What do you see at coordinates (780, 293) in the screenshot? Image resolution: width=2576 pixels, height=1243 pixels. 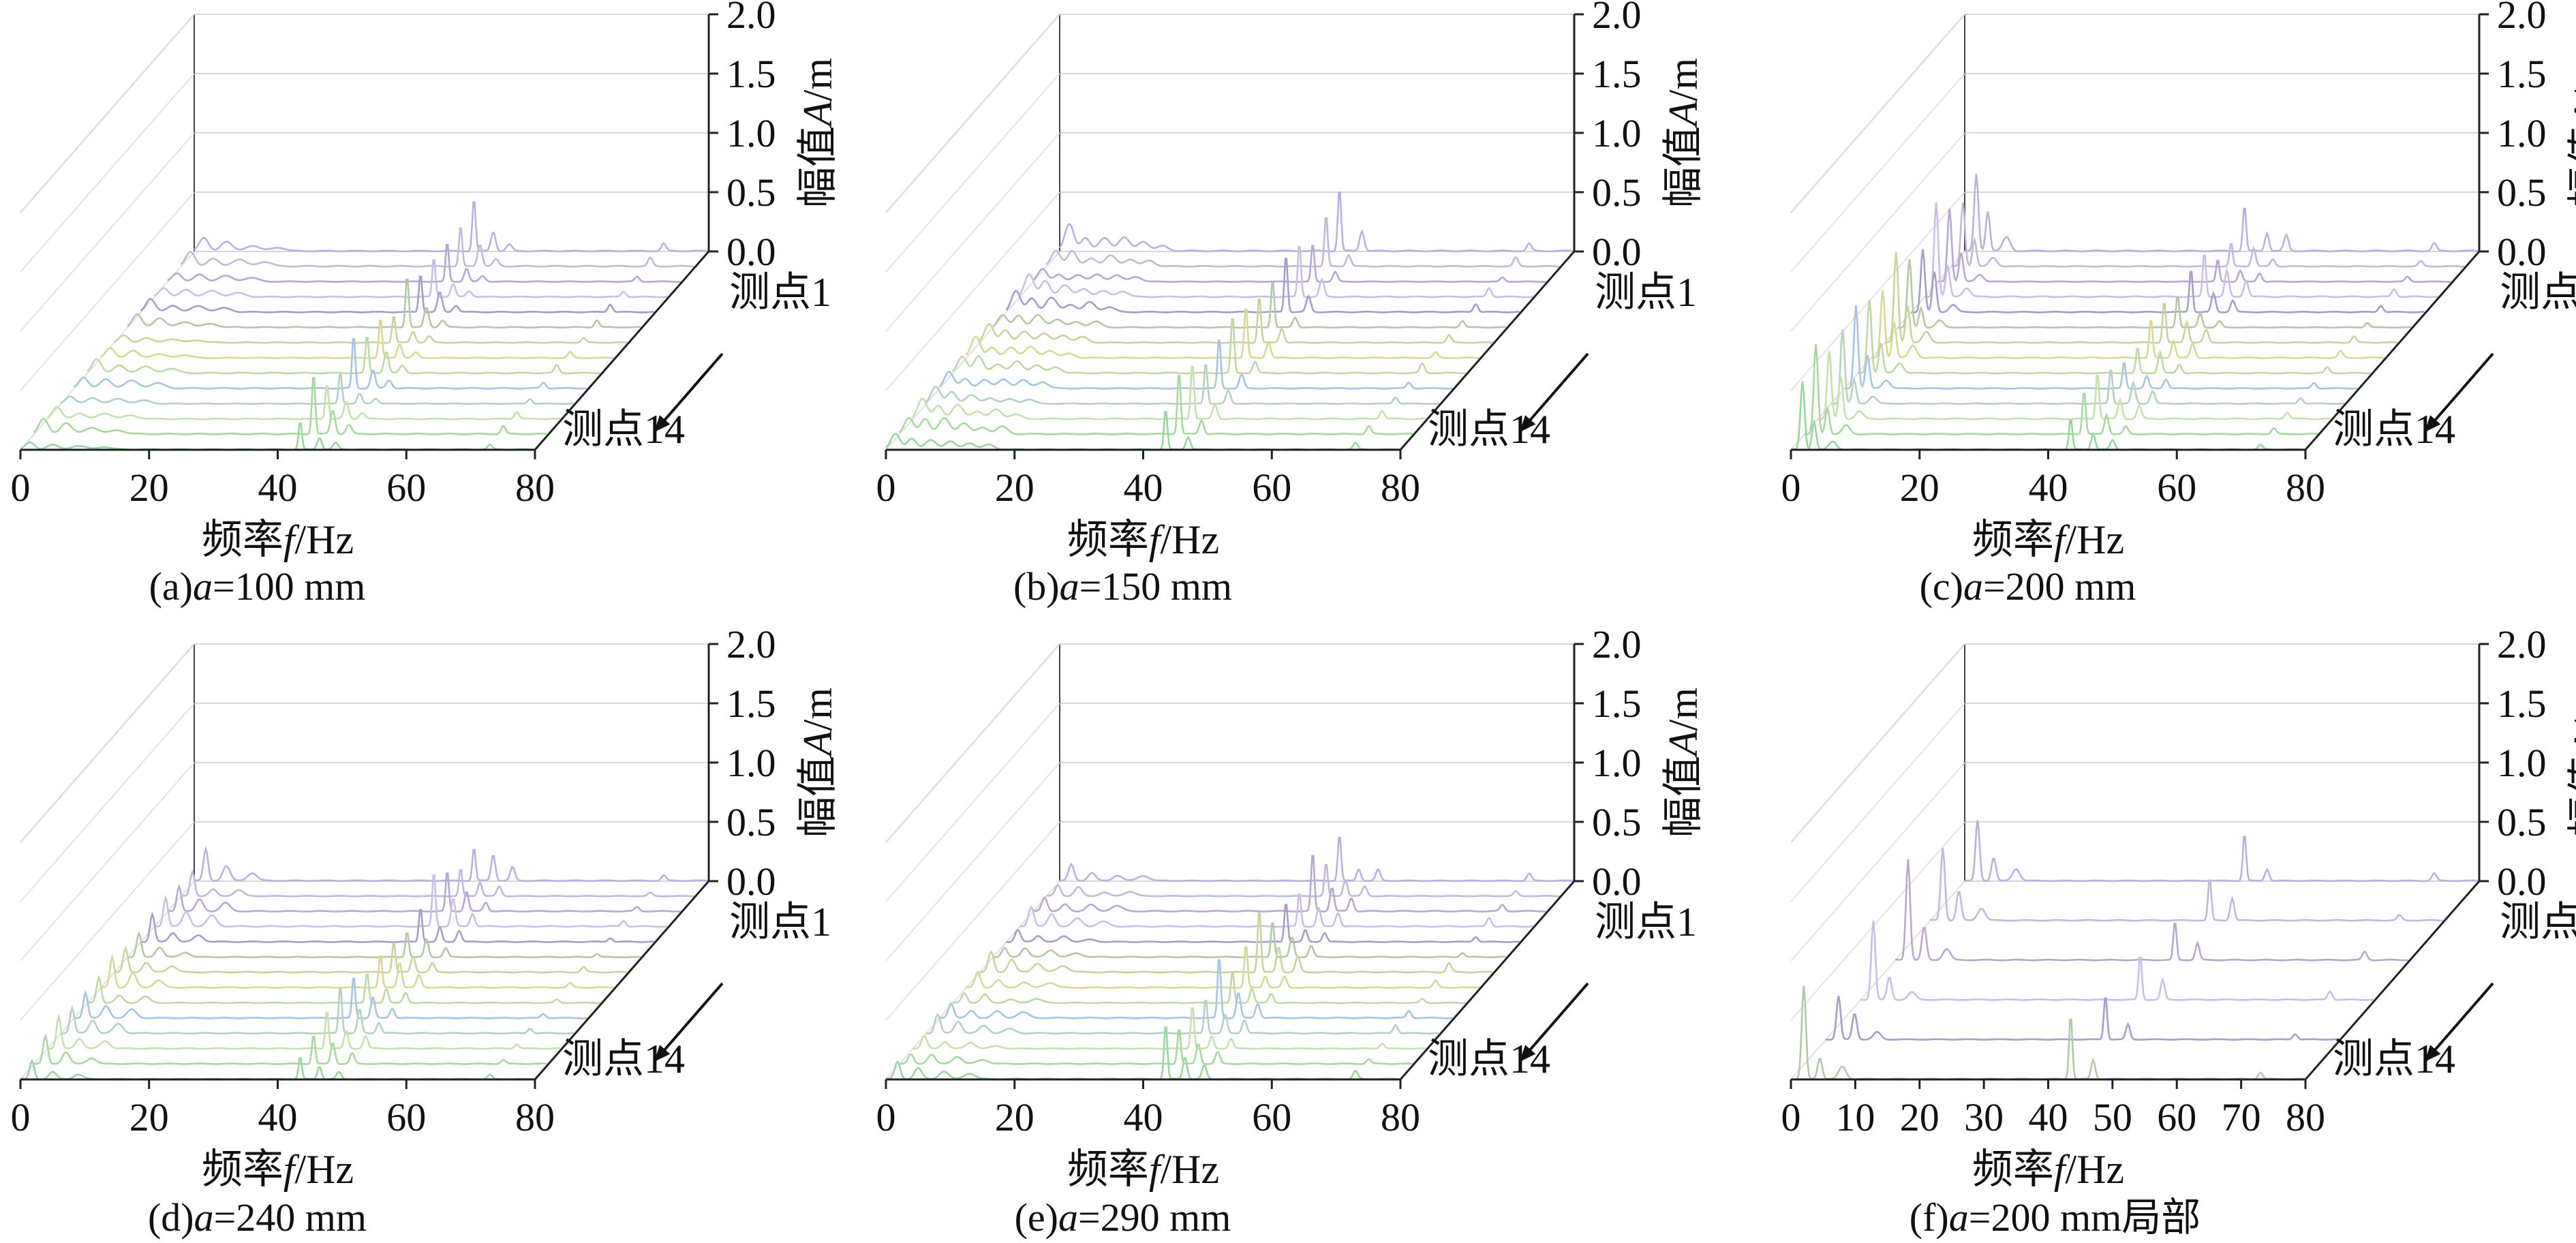 I see `depth-start-label: 测点1` at bounding box center [780, 293].